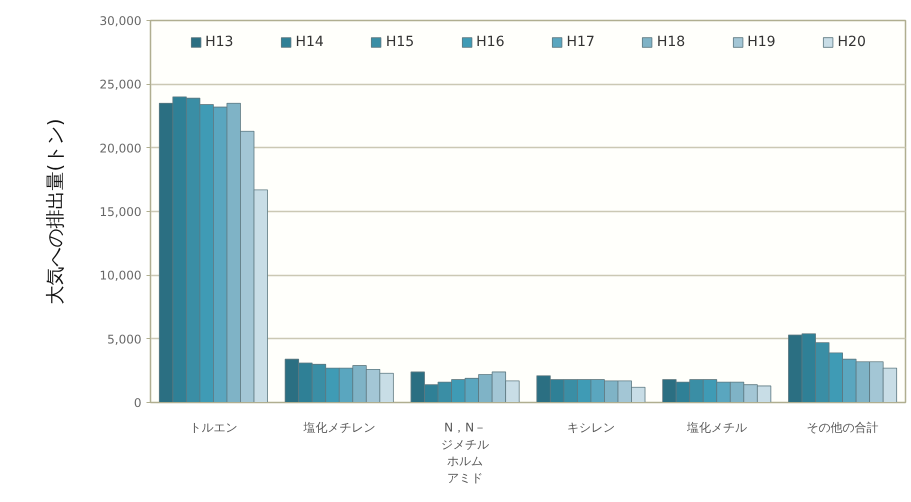 This screenshot has width=911, height=502. What do you see at coordinates (121, 275) in the screenshot?
I see `y-tick-label: 10,000` at bounding box center [121, 275].